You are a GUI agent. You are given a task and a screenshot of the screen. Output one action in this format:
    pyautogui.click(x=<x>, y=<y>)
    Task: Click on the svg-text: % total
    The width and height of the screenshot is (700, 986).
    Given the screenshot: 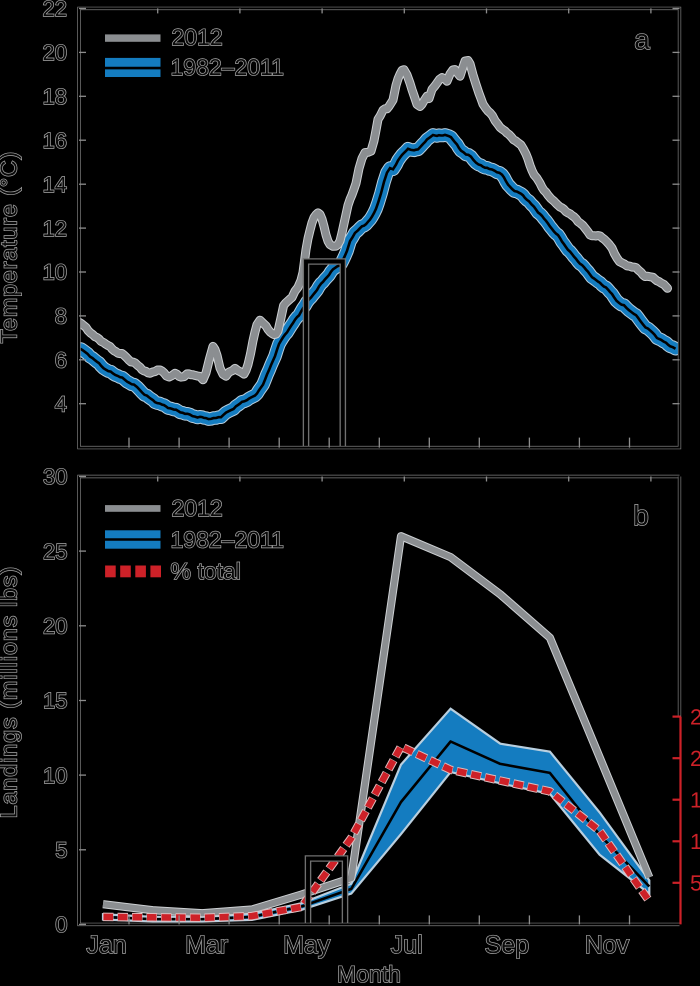 What is the action you would take?
    pyautogui.click(x=206, y=571)
    